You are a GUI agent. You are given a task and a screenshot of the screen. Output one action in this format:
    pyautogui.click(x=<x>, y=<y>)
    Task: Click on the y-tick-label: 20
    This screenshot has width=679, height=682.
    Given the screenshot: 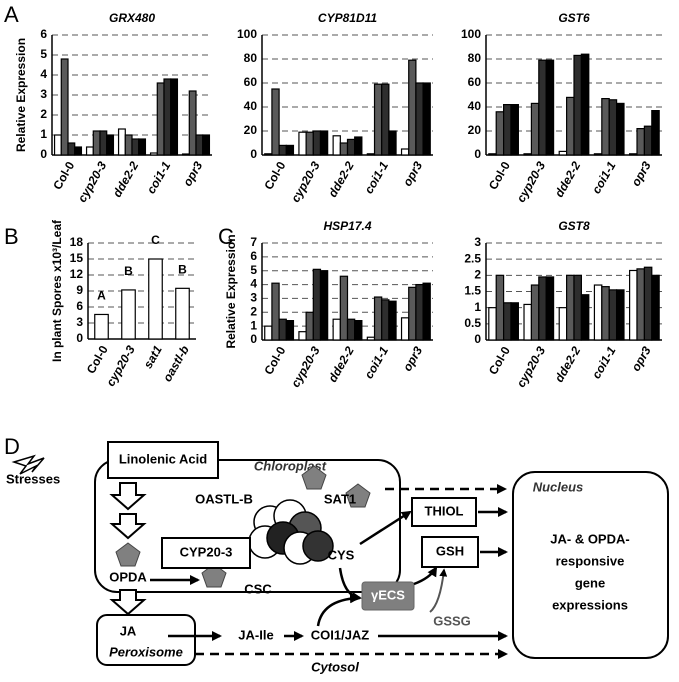 What is the action you would take?
    pyautogui.click(x=251, y=130)
    